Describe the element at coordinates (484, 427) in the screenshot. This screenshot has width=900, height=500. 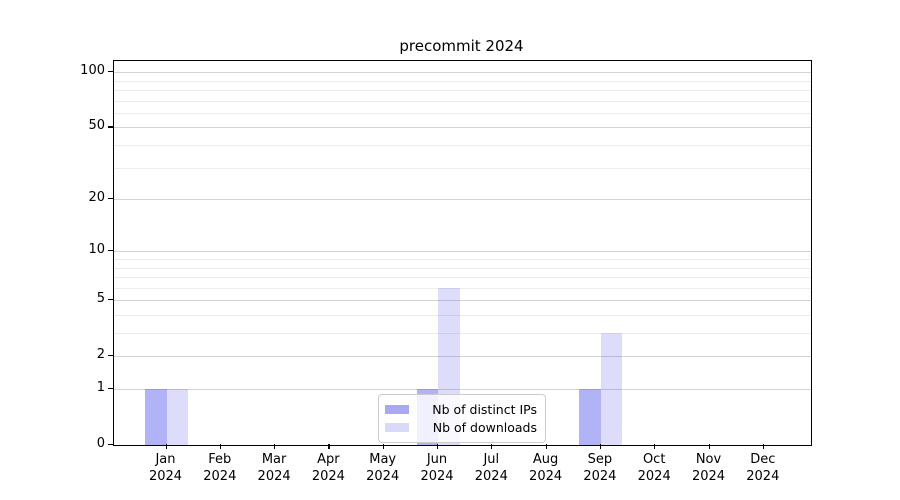
I see `legend-label-downloads: Nb of downloads` at that location.